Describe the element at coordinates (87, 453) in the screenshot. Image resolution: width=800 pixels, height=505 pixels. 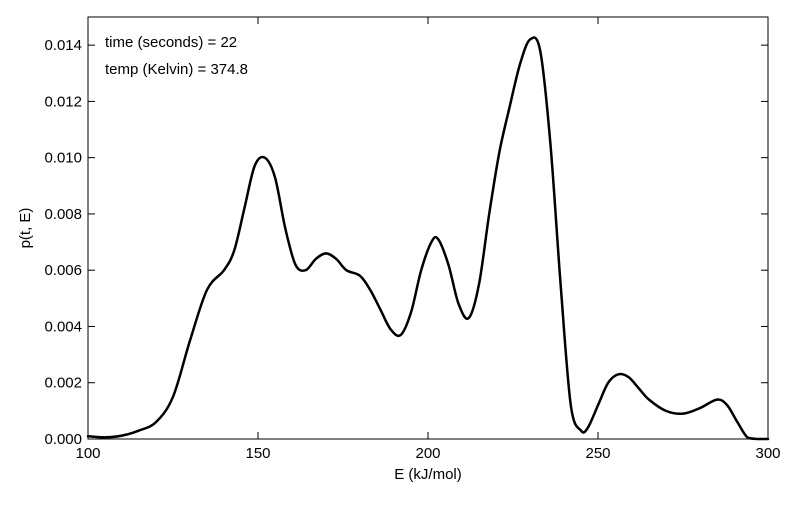
I see `x-tick-label: 100` at that location.